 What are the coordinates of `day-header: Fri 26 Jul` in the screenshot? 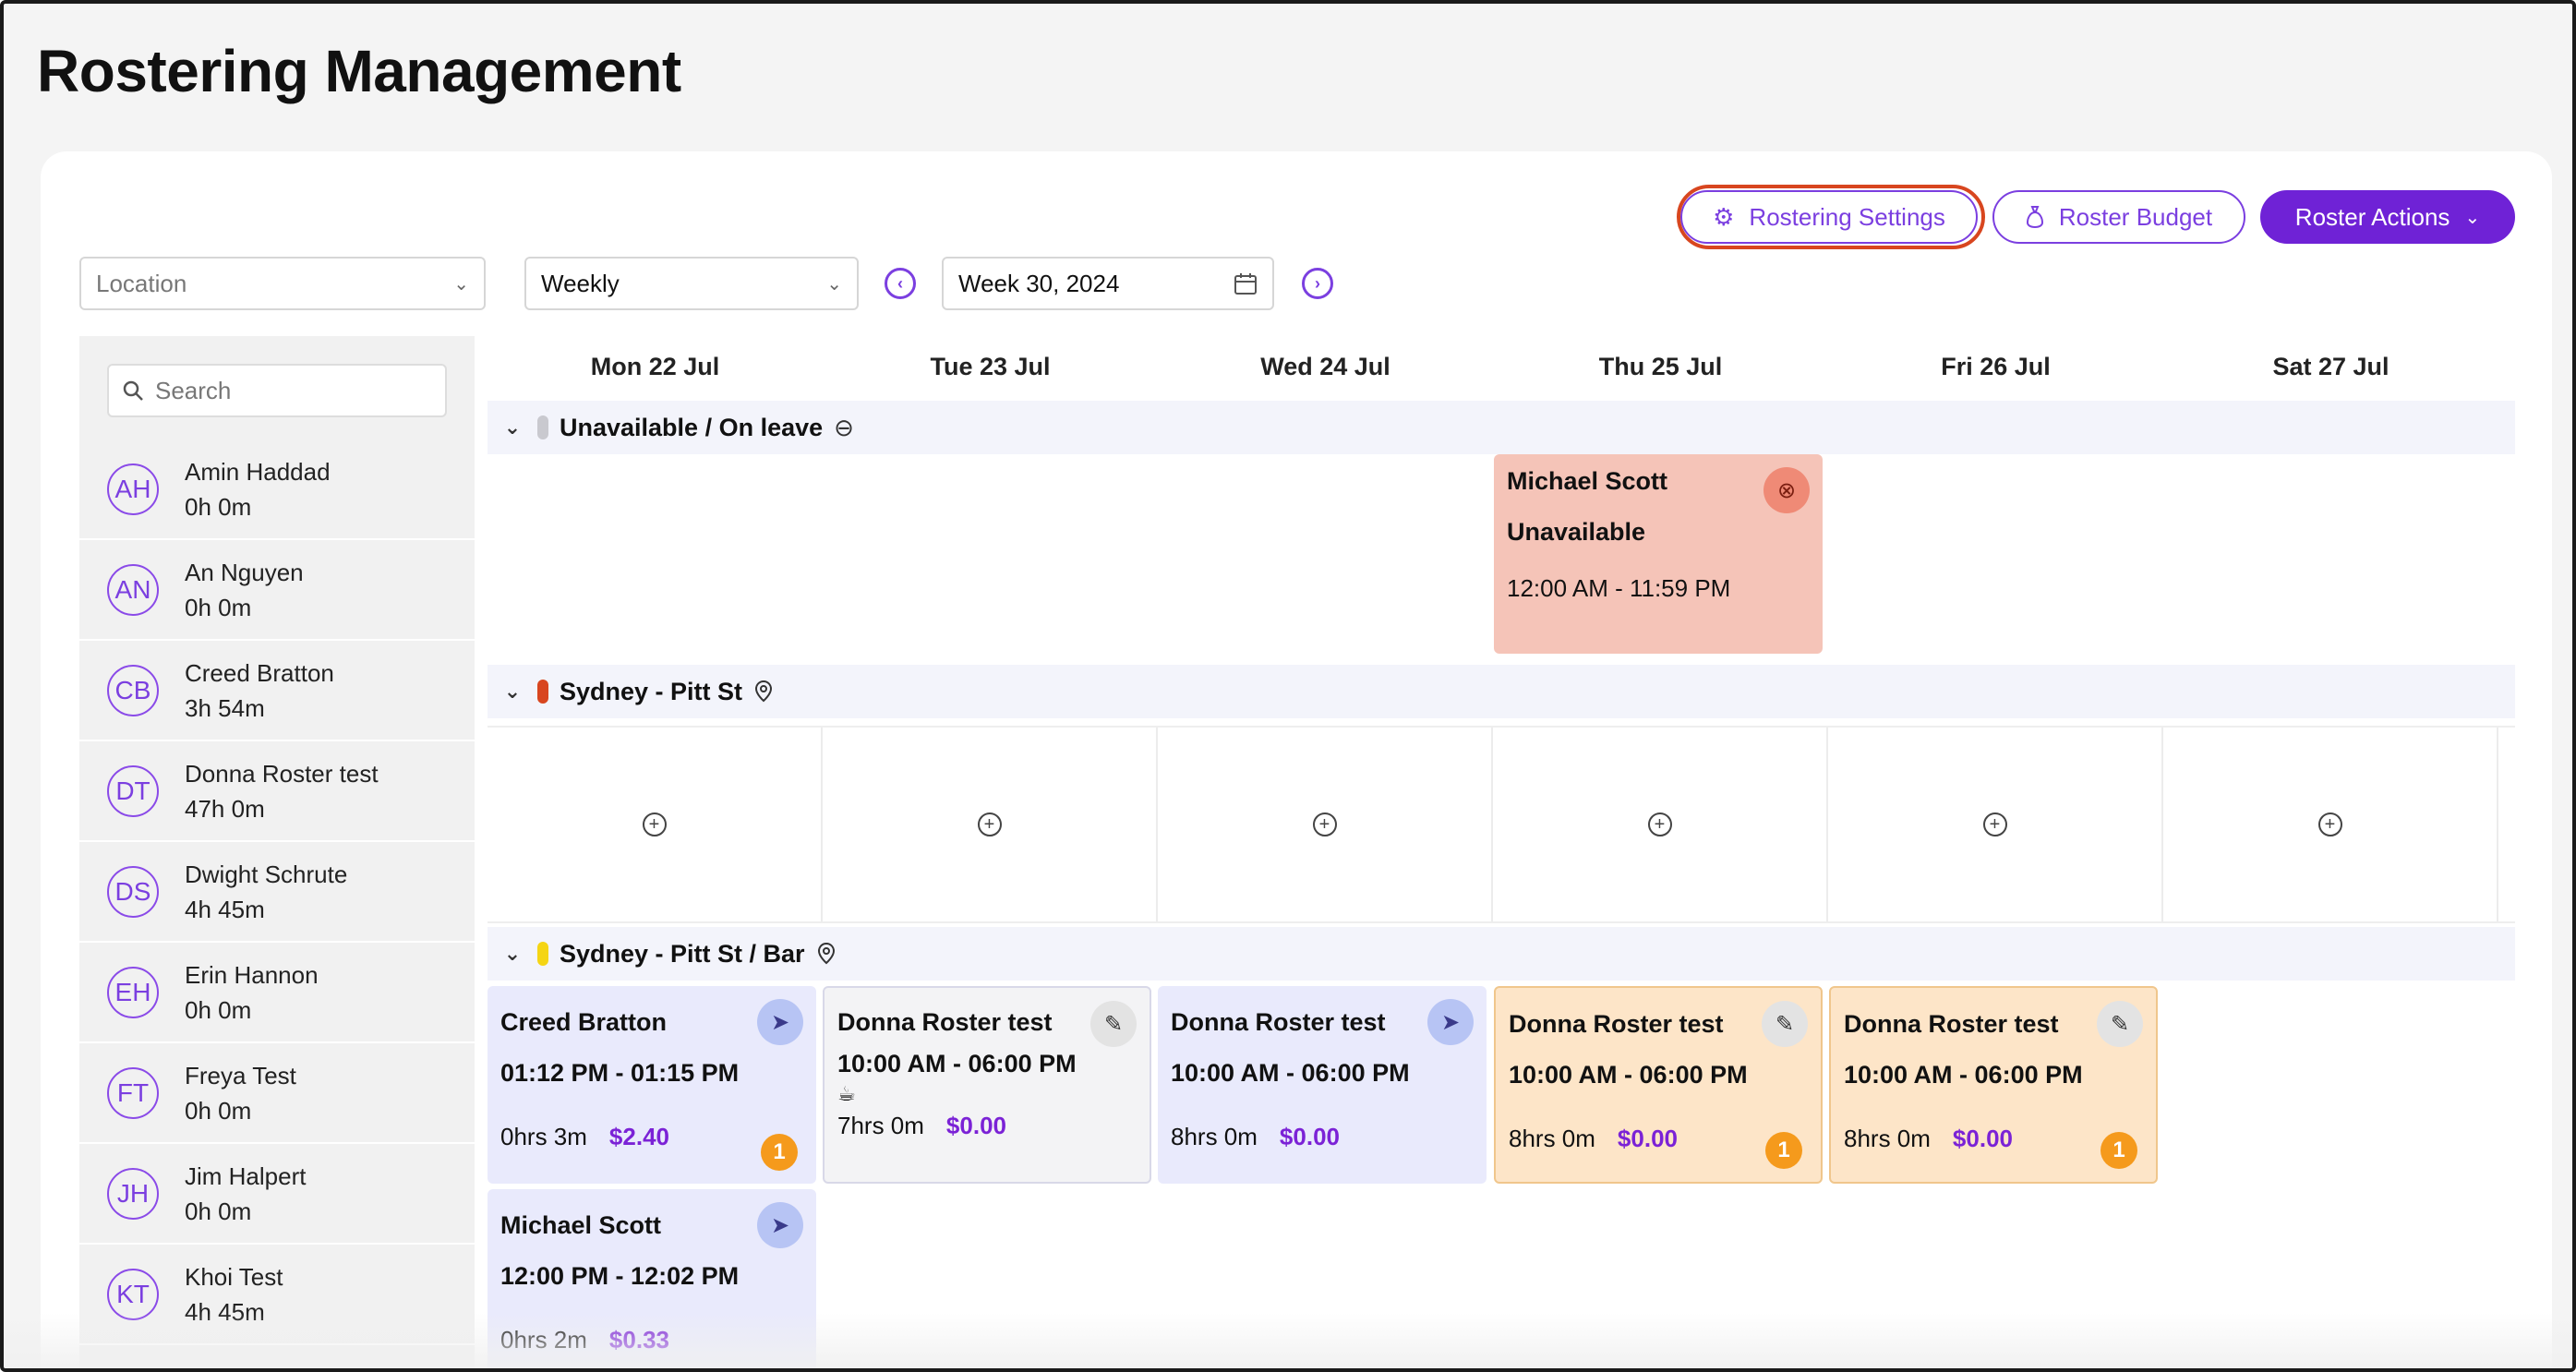 It's located at (1996, 366).